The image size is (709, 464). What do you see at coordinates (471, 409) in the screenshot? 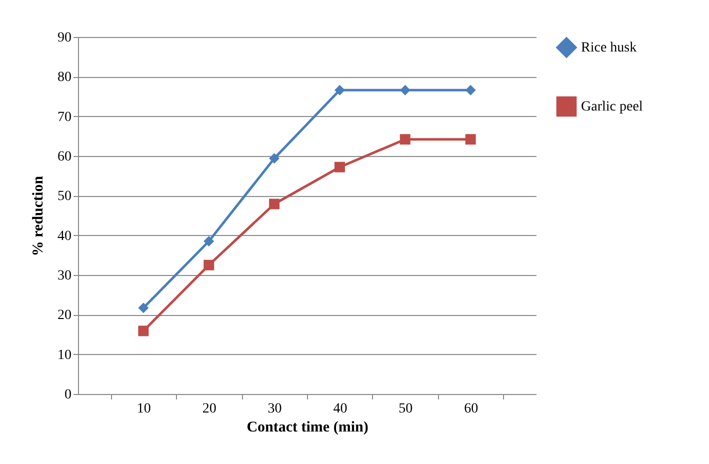
I see `x-tick-label: 60` at bounding box center [471, 409].